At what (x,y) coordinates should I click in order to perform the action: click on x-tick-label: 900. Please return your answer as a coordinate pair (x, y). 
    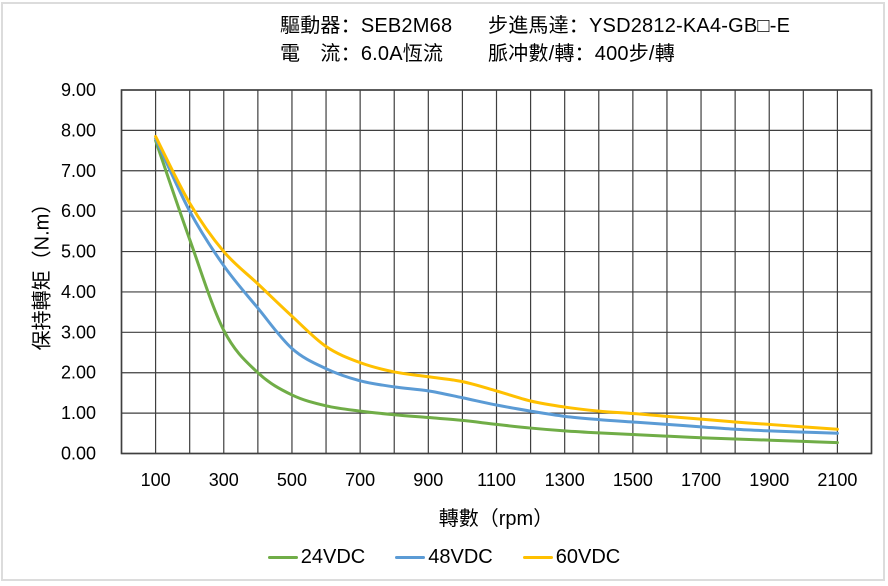
    Looking at the image, I should click on (428, 480).